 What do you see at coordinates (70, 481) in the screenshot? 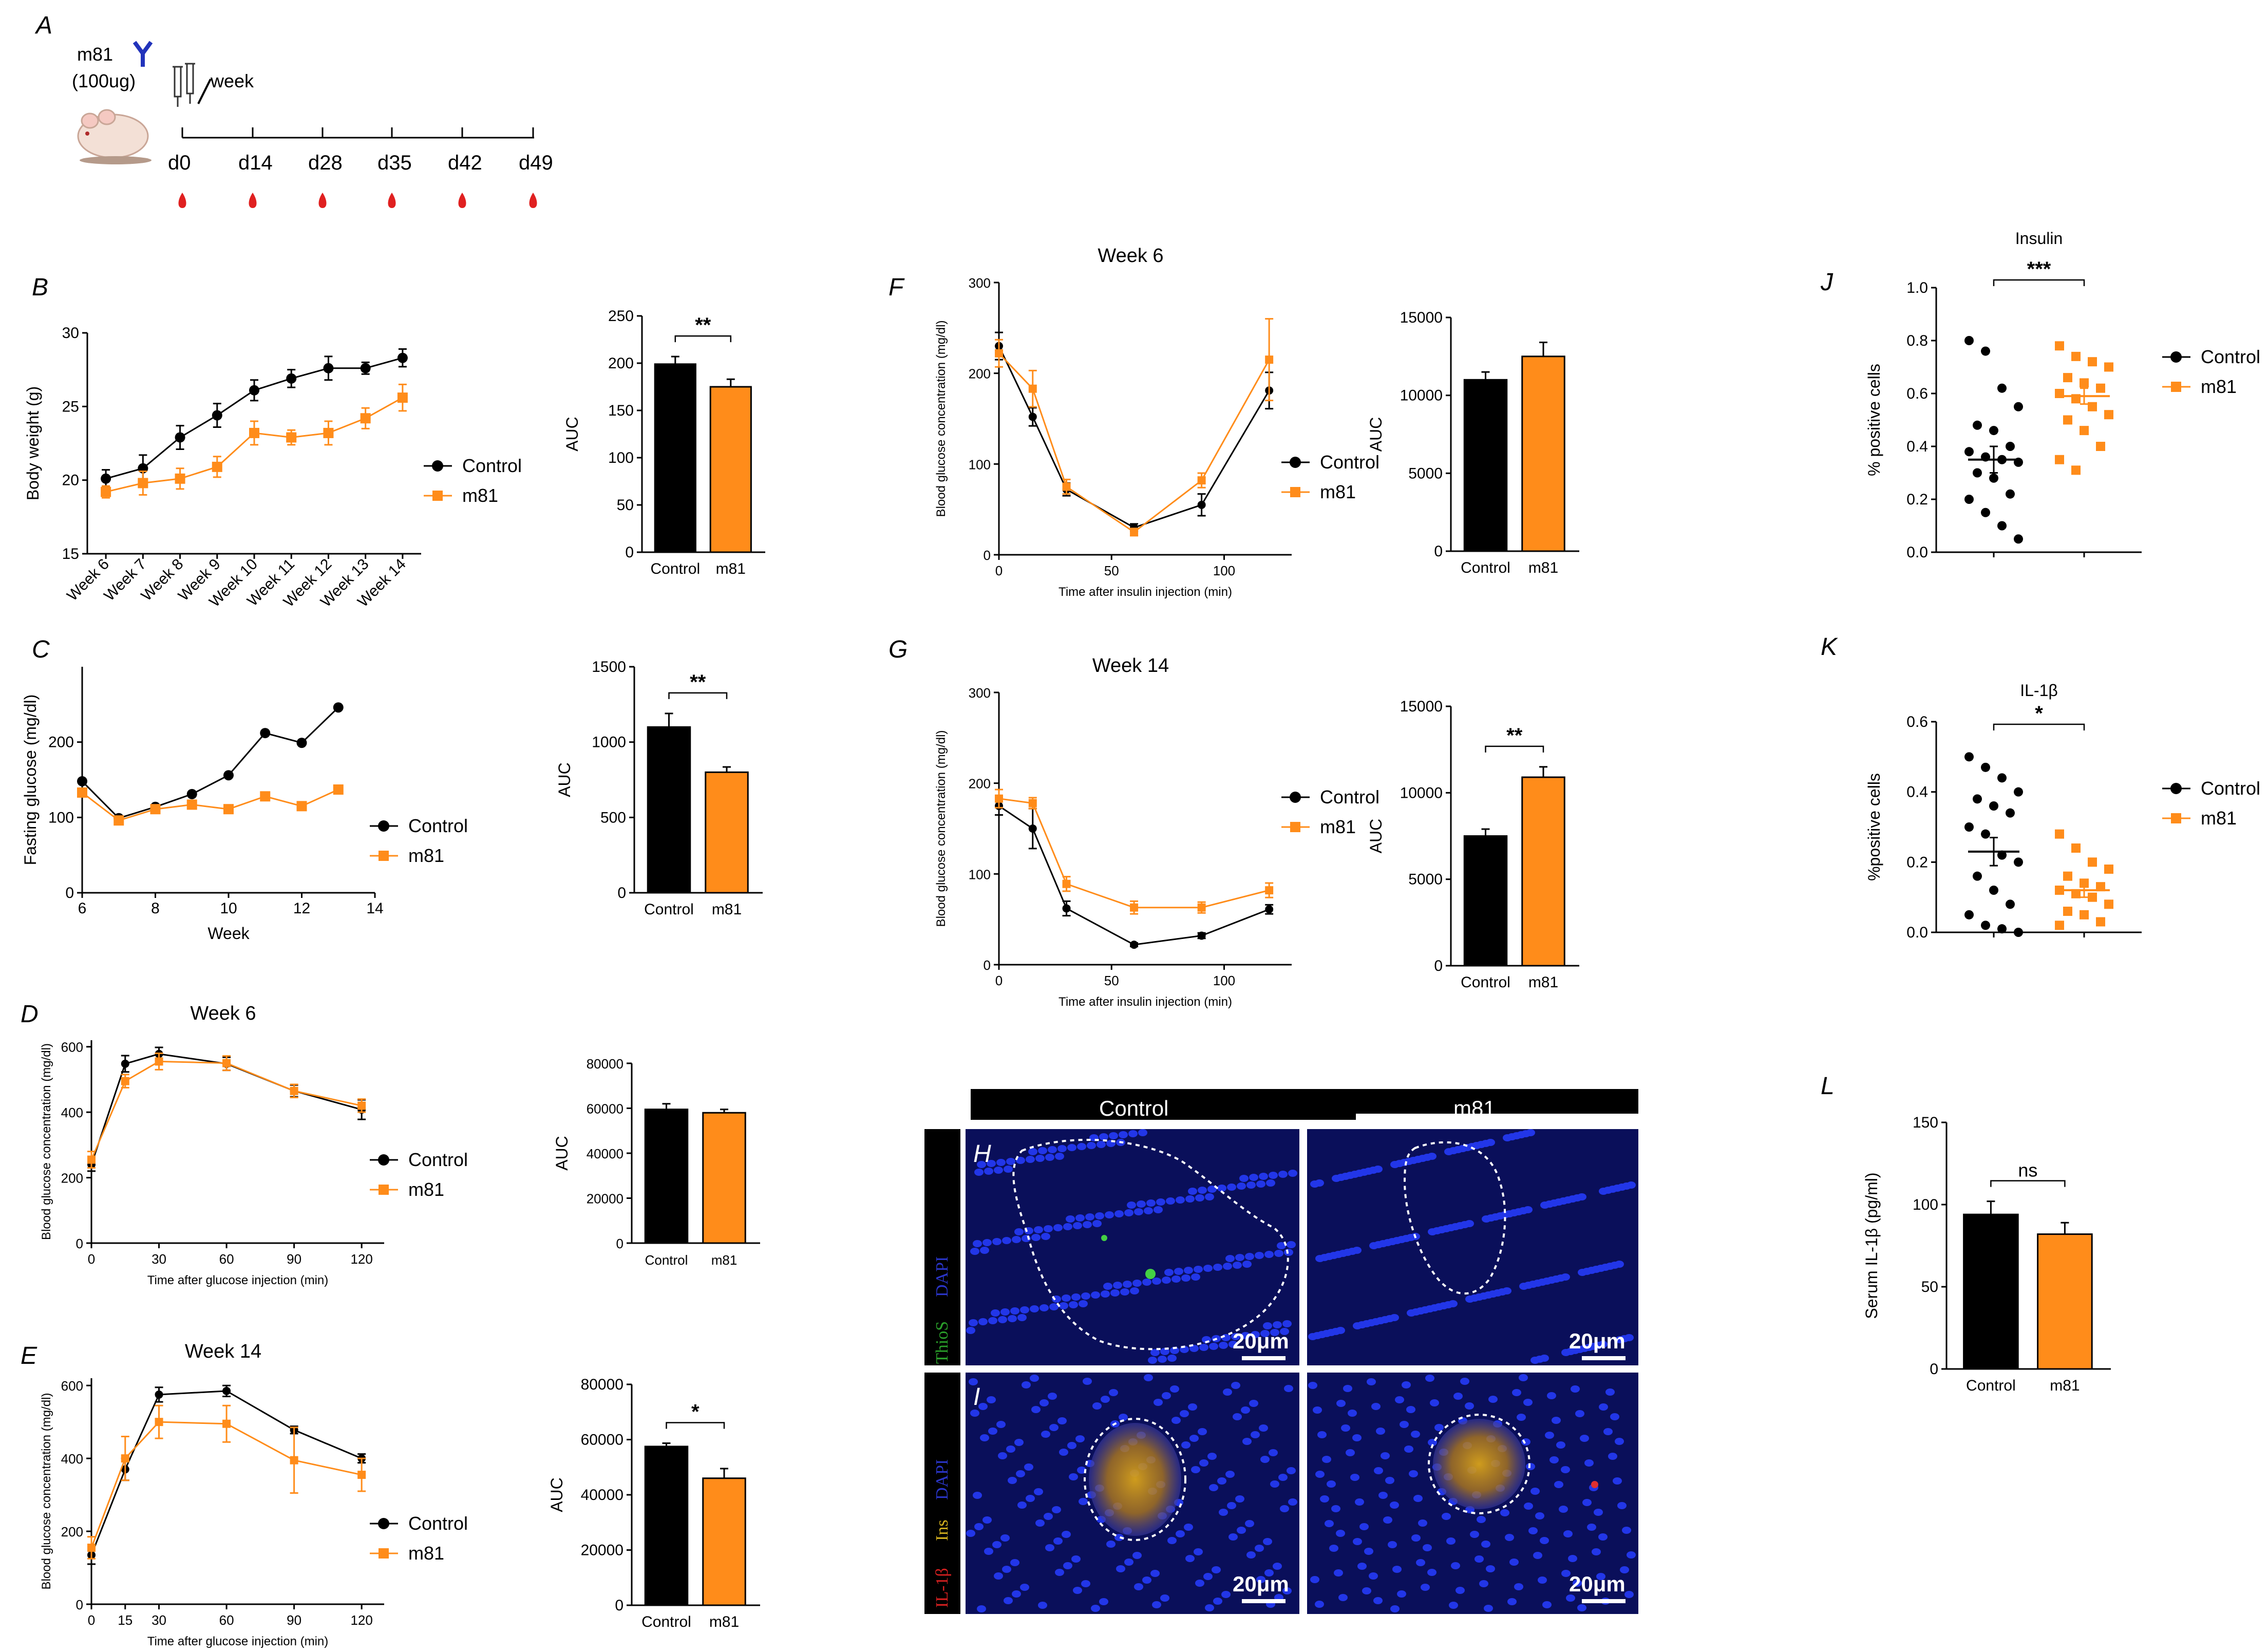
I see `y-tick-label: 20` at bounding box center [70, 481].